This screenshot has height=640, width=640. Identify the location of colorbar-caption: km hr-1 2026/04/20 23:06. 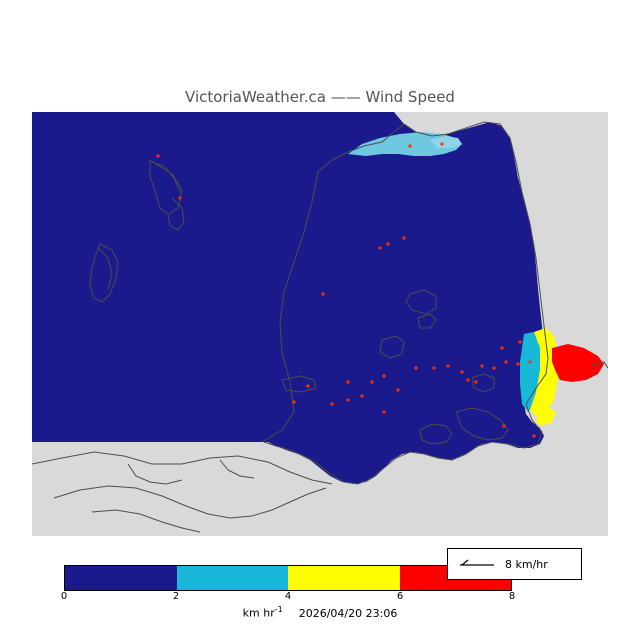
(320, 612).